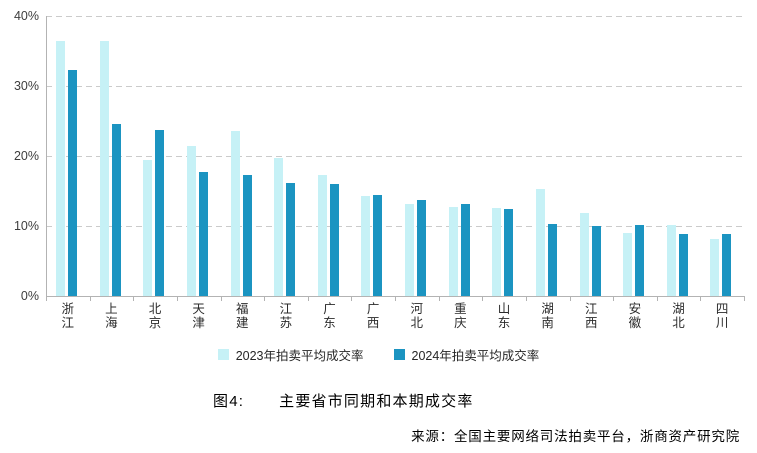  I want to click on bar-2024-山东, so click(509, 252).